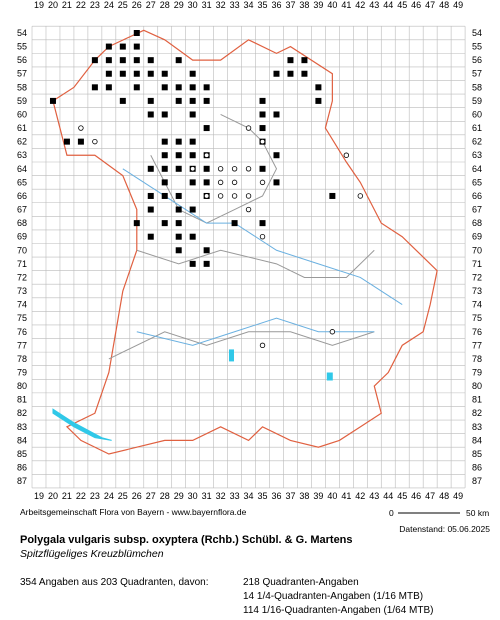 This screenshot has height=620, width=500. Describe the element at coordinates (430, 496) in the screenshot. I see `column-label: 47` at that location.